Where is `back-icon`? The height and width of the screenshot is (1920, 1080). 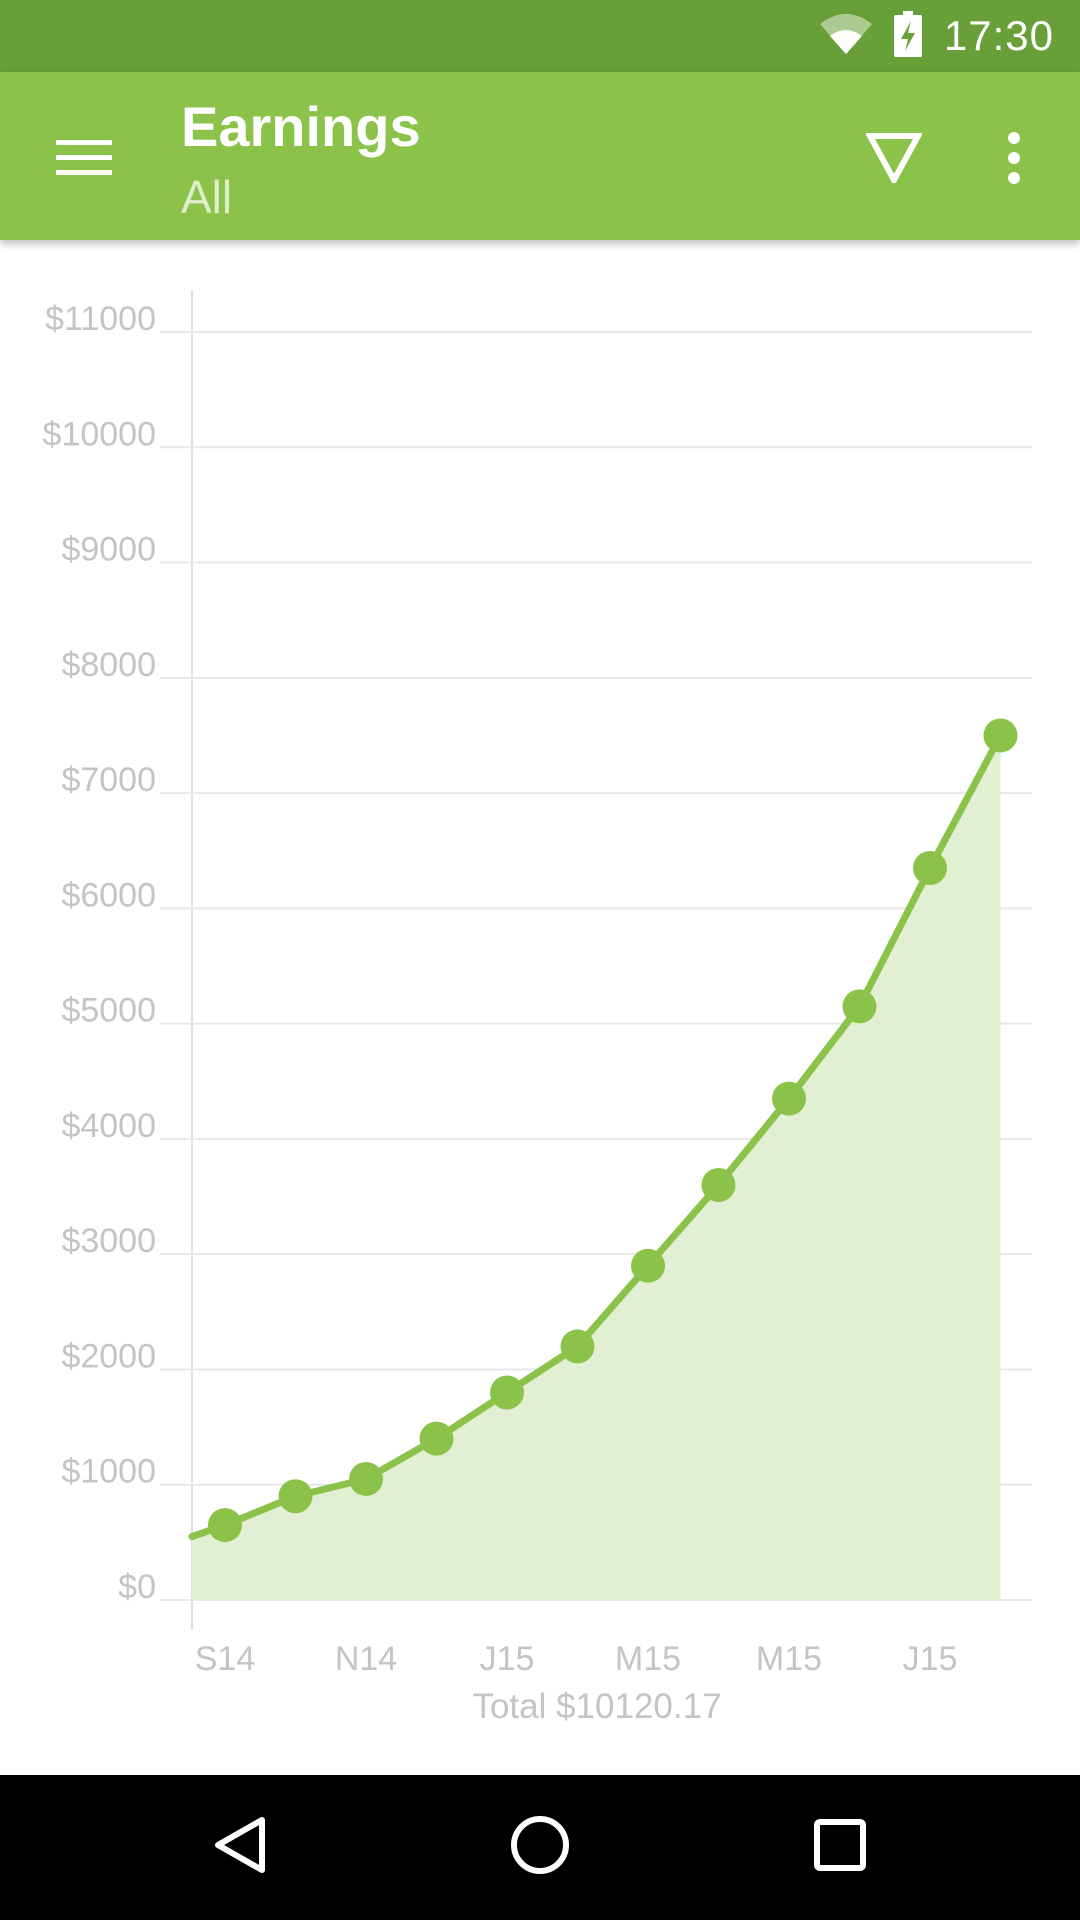
back-icon is located at coordinates (240, 1847).